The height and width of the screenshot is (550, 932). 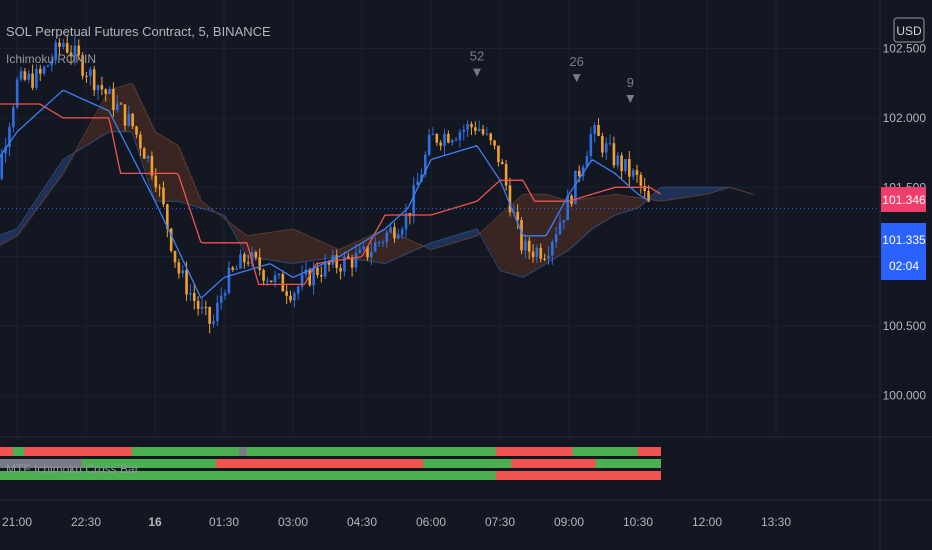 What do you see at coordinates (904, 240) in the screenshot?
I see `second-price-label: 101.335` at bounding box center [904, 240].